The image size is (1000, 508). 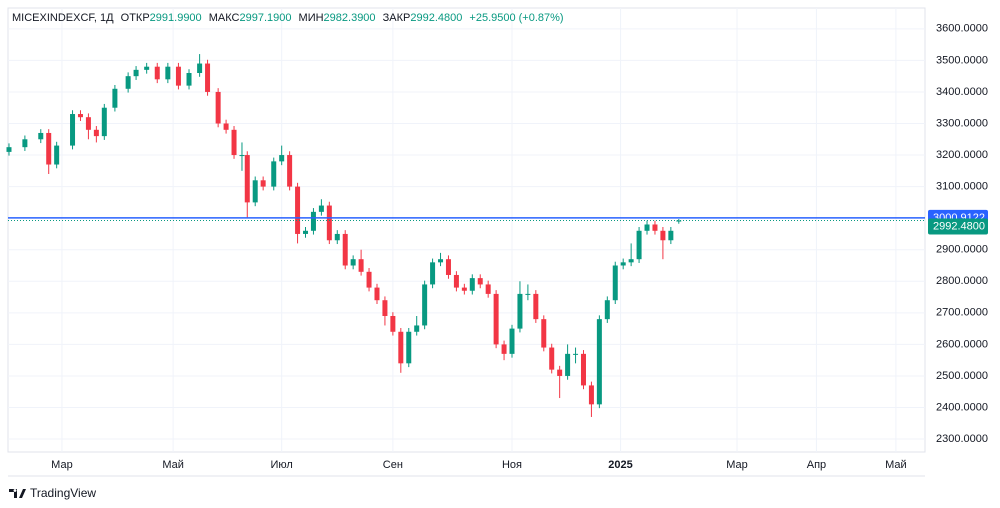 I want to click on close-value: 2992.4800, so click(x=436, y=18).